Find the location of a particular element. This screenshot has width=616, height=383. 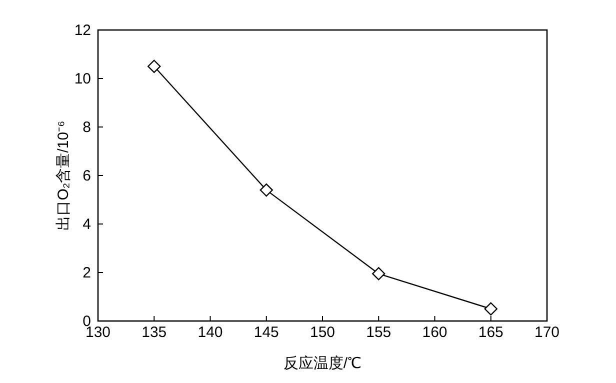

y-tick-label: 6 is located at coordinates (86, 176).